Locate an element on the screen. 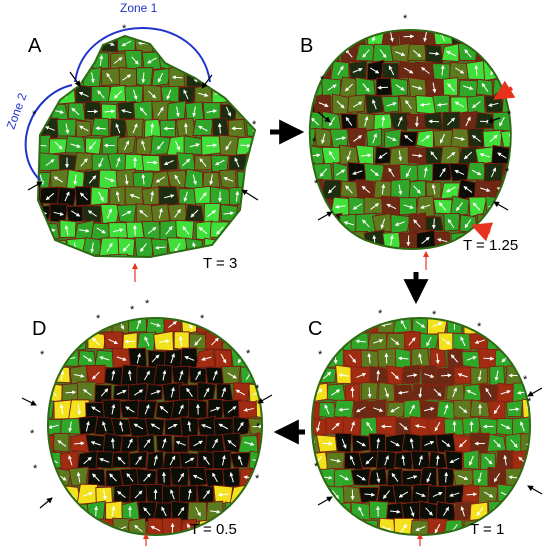 The height and width of the screenshot is (551, 550). asterisk: * is located at coordinates (258, 427).